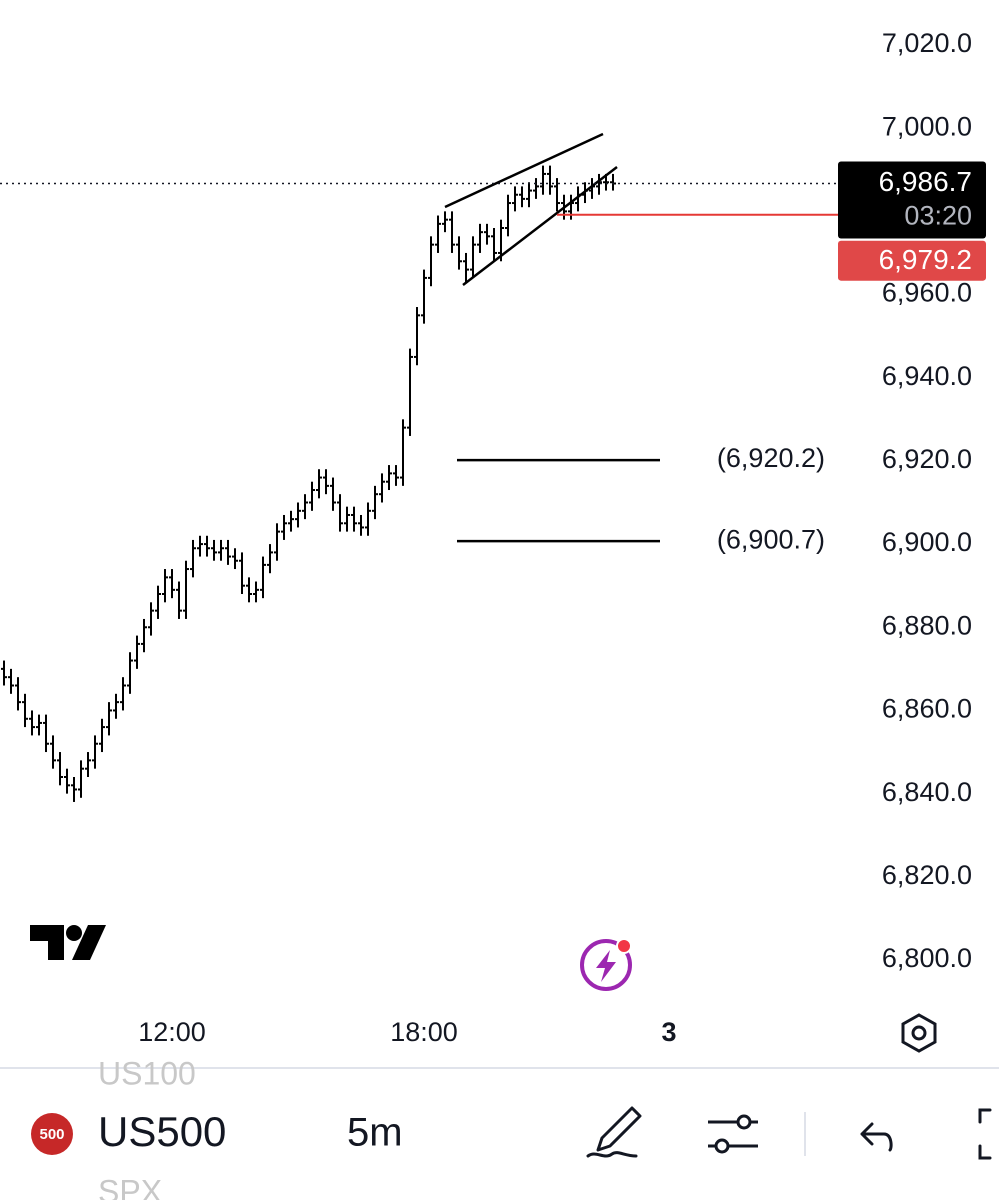  I want to click on last-price-label: 6,986.7, so click(925, 181).